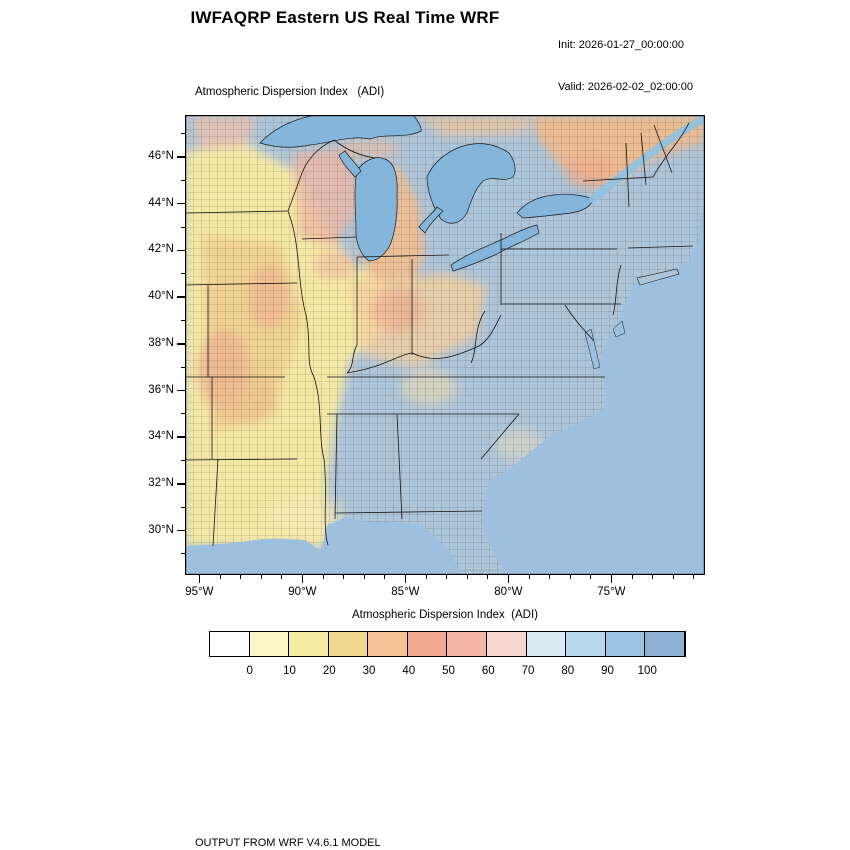  I want to click on lon-tick-label: 90°W, so click(302, 592).